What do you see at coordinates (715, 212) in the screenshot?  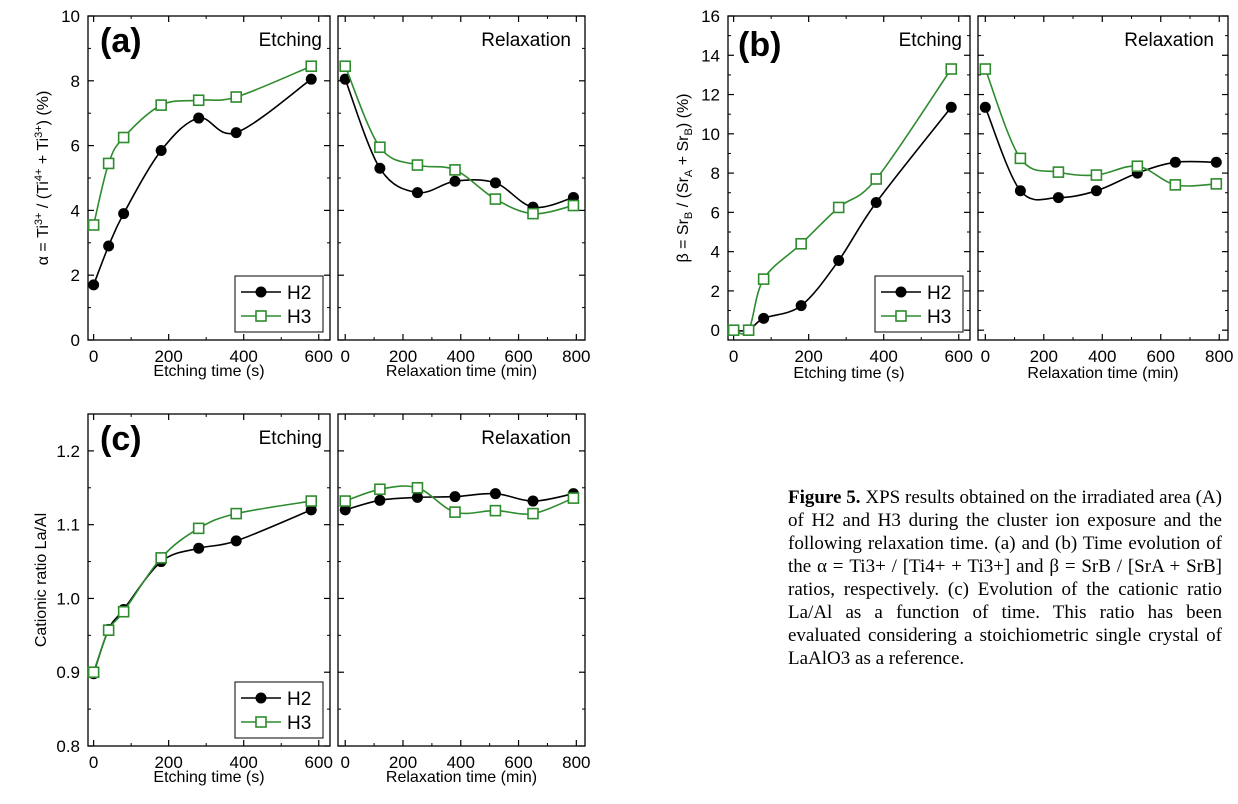 I see `y-tick-label: 6` at bounding box center [715, 212].